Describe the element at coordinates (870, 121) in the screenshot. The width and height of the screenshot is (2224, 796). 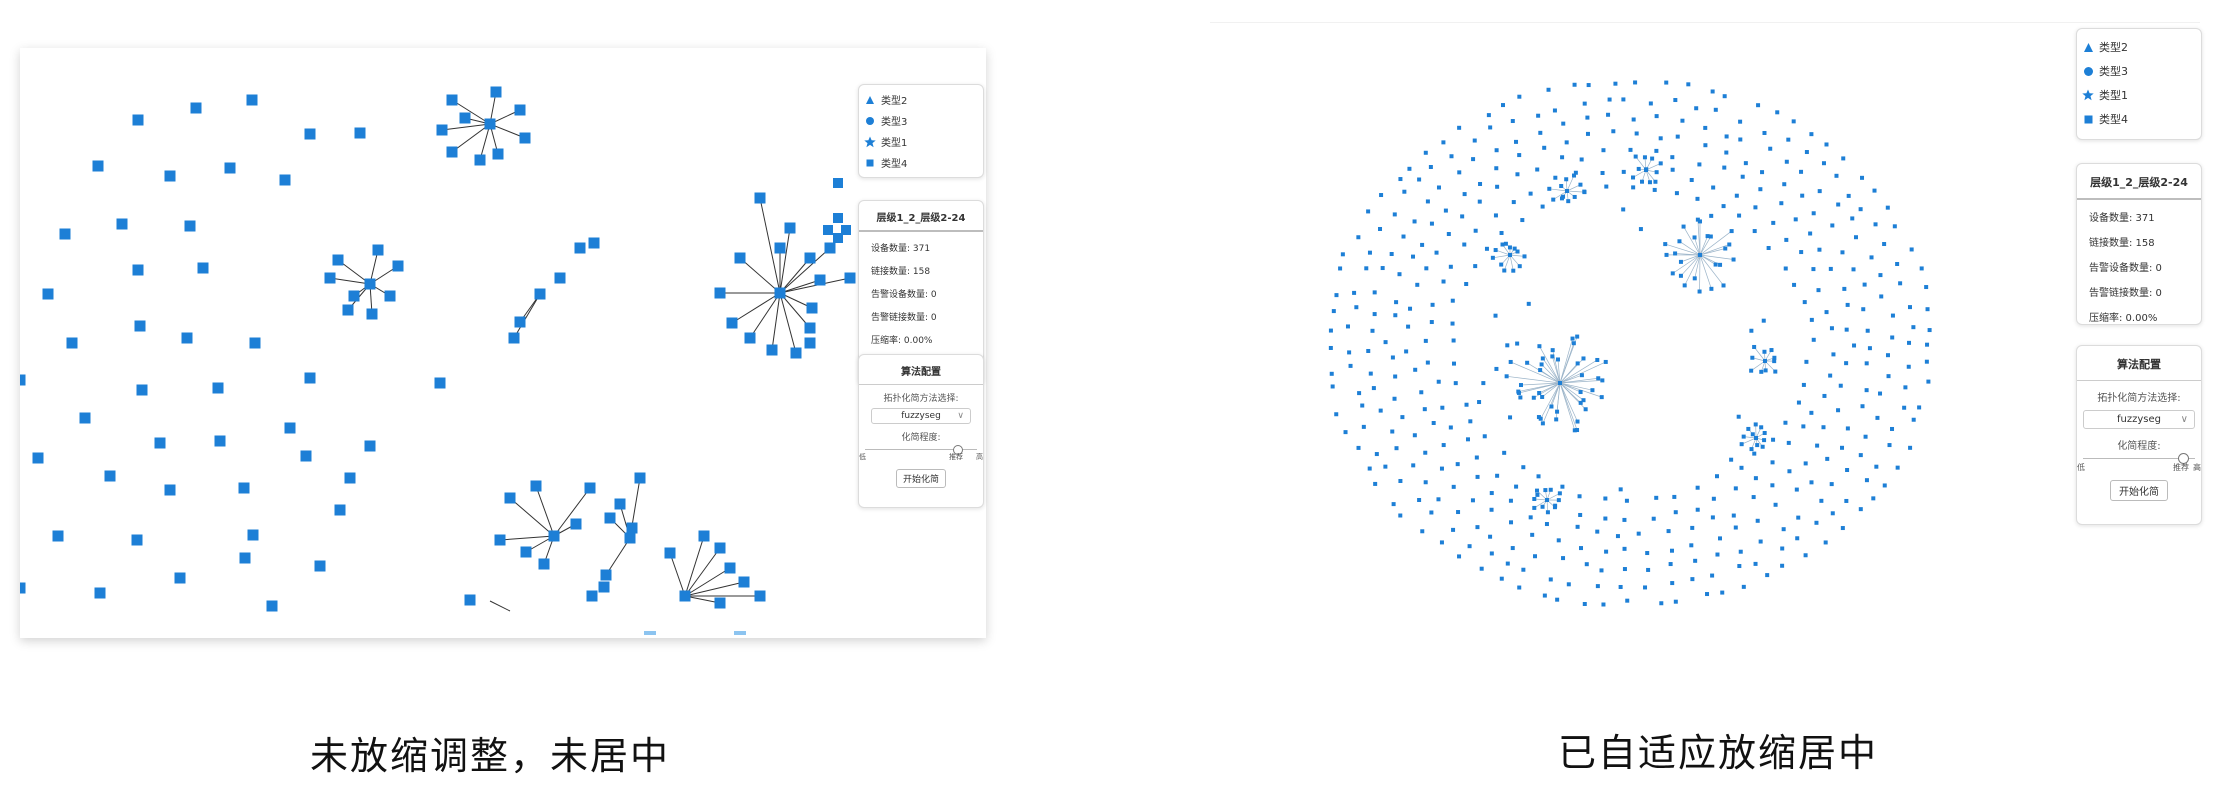
I see `circle-icon` at that location.